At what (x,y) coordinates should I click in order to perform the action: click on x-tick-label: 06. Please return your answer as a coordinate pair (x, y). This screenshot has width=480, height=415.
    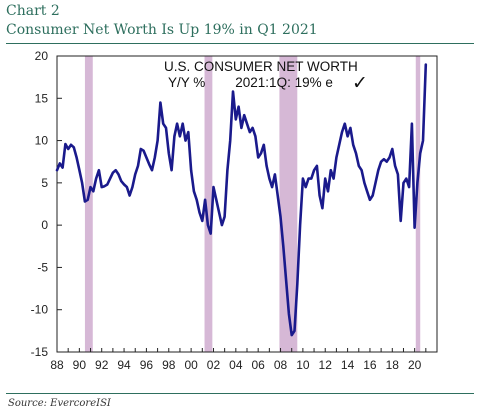
    Looking at the image, I should click on (258, 365).